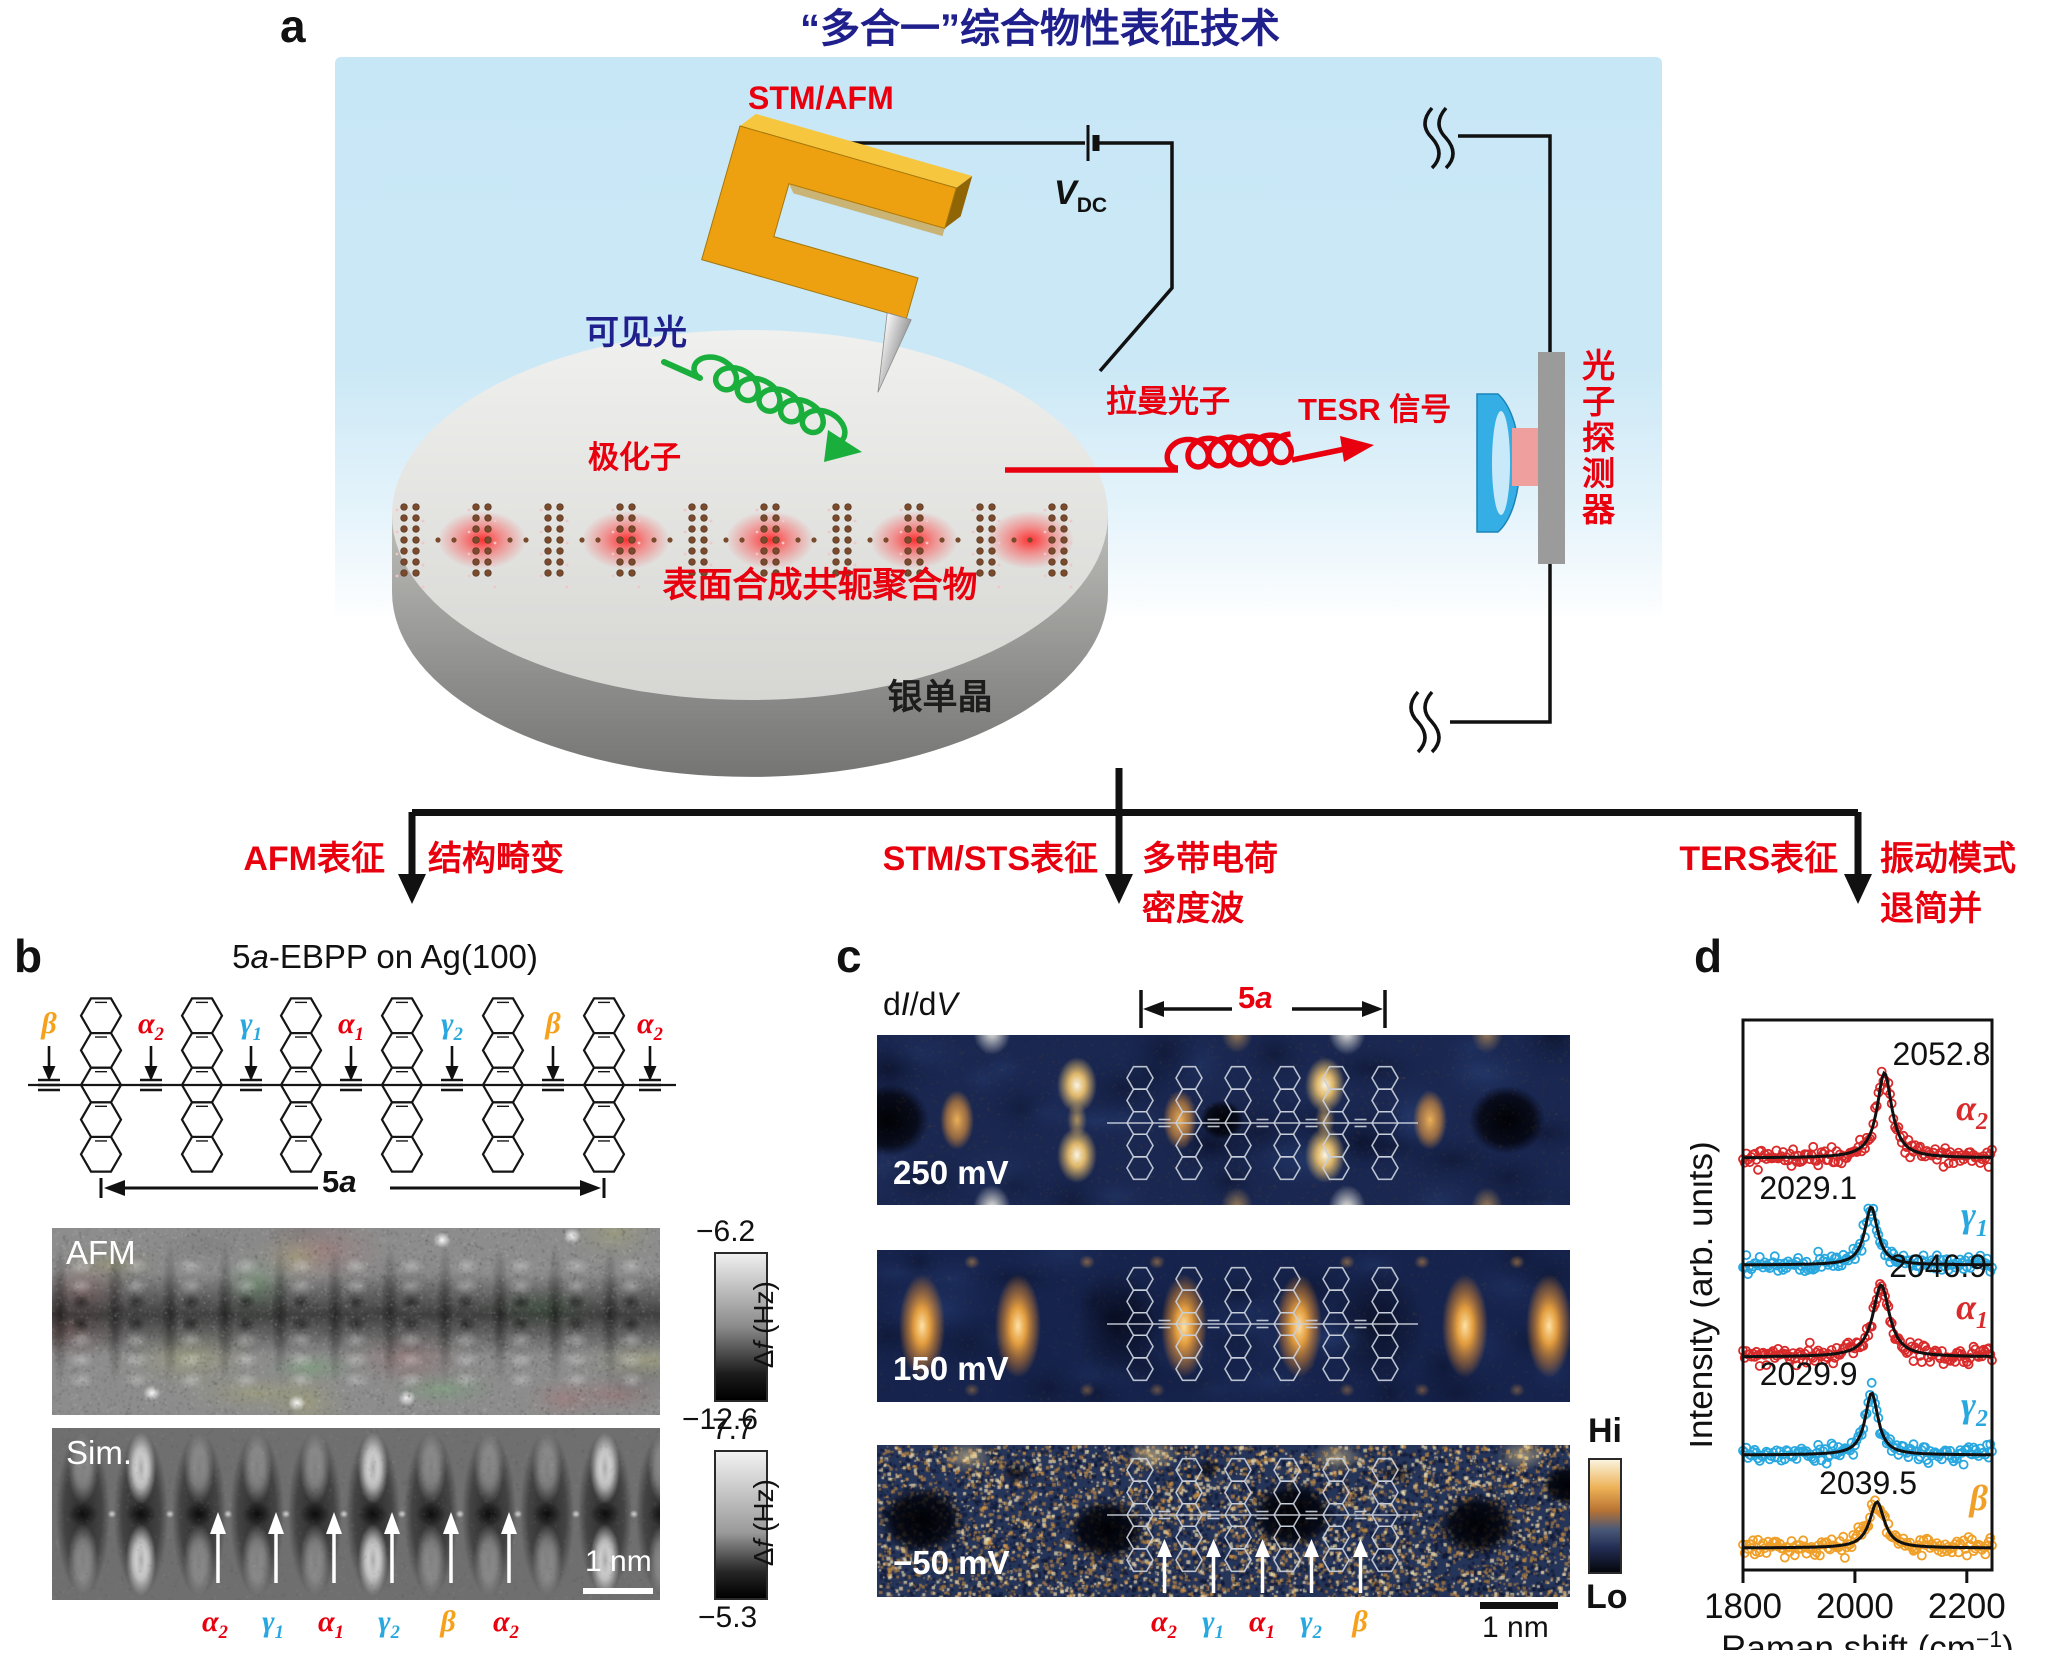 This screenshot has width=2048, height=1653. Describe the element at coordinates (352, 1097) in the screenshot. I see `chemical-structure` at that location.